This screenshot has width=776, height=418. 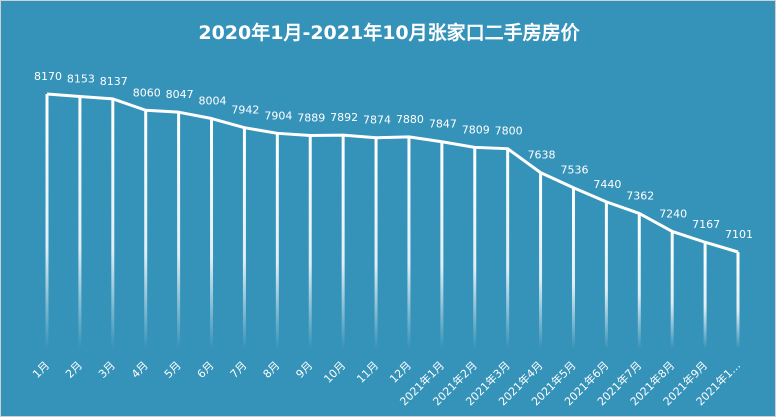 I want to click on x-tick-label: 8月, so click(x=272, y=370).